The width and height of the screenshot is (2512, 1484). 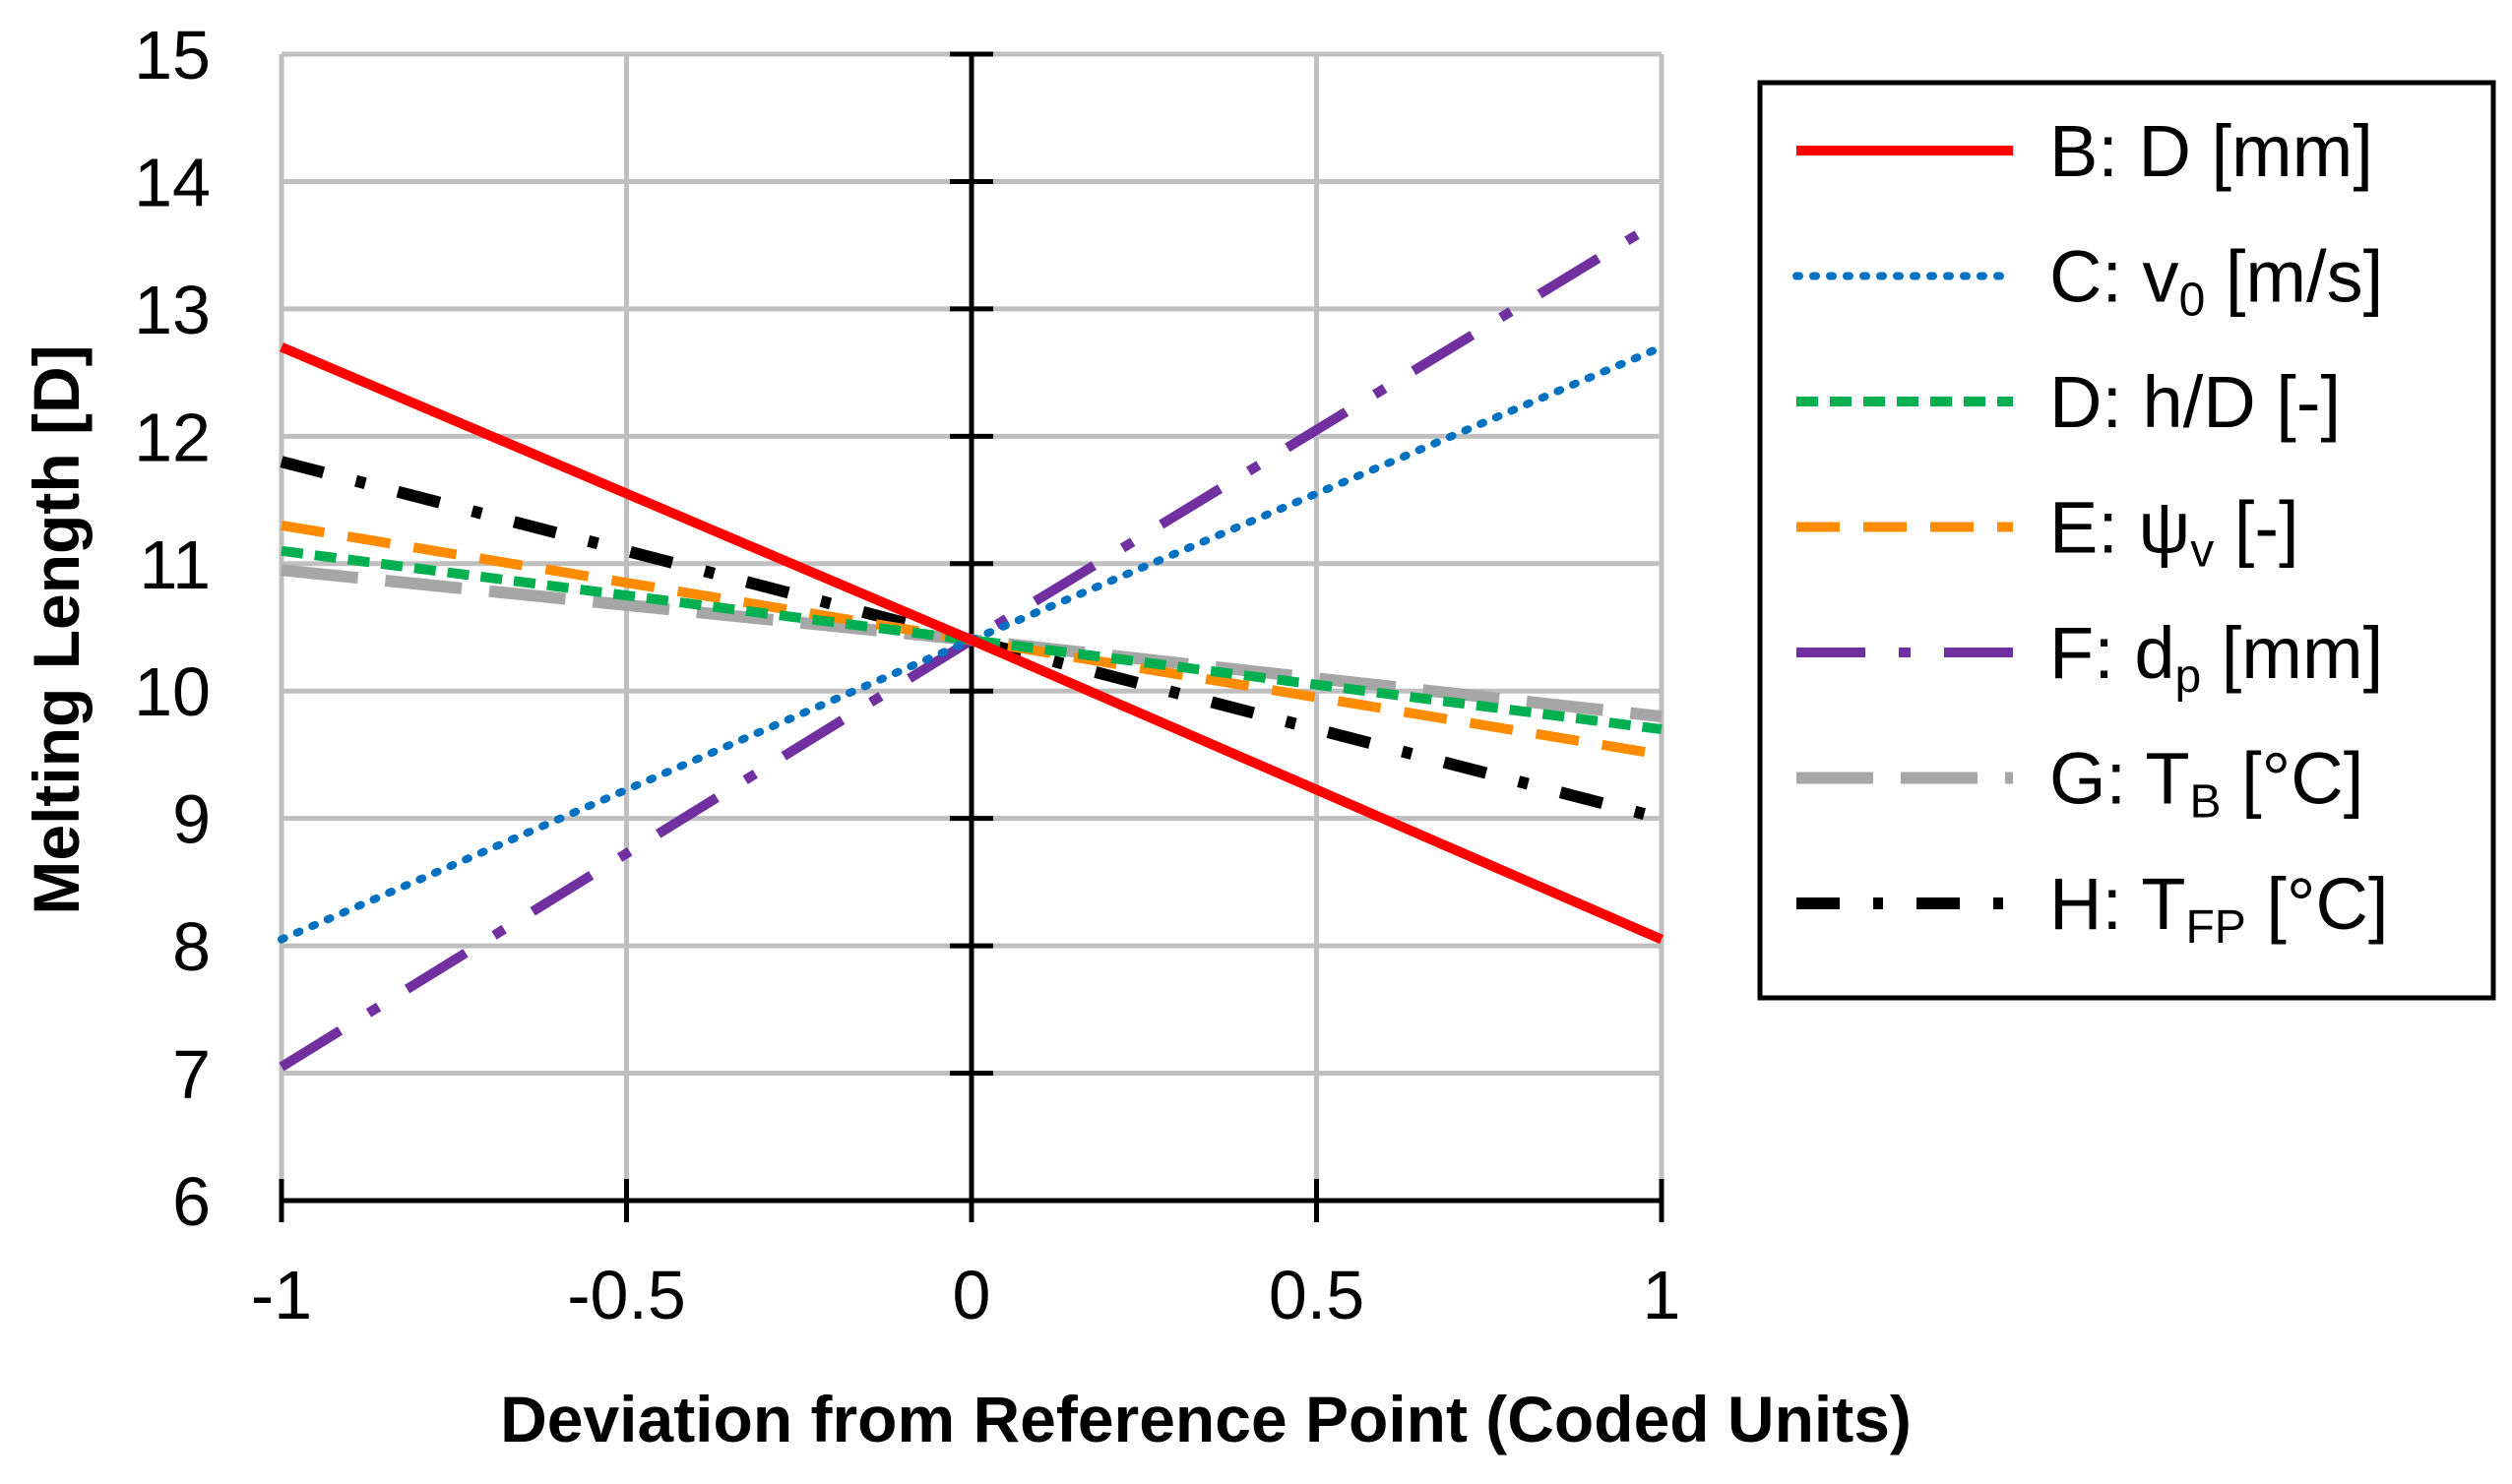 I want to click on legend-label-H: H: TFP [°C], so click(x=2219, y=909).